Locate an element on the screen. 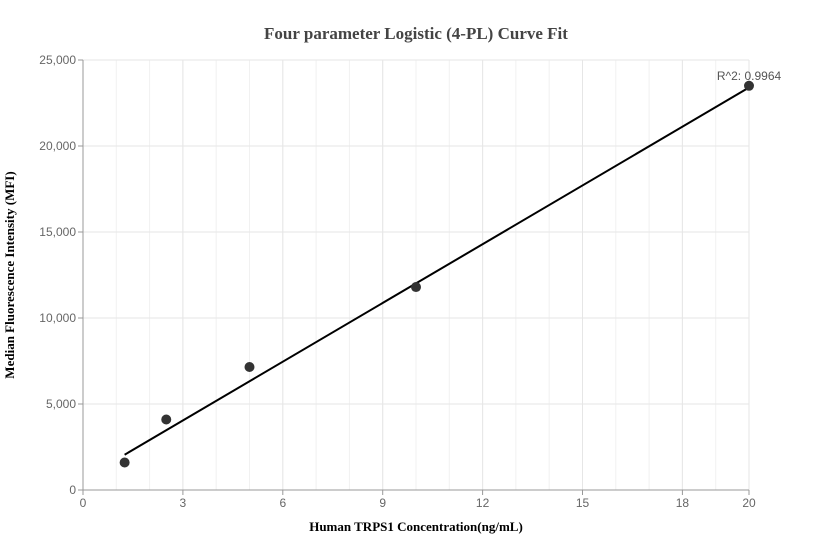  x-tick-label: 20 is located at coordinates (749, 503).